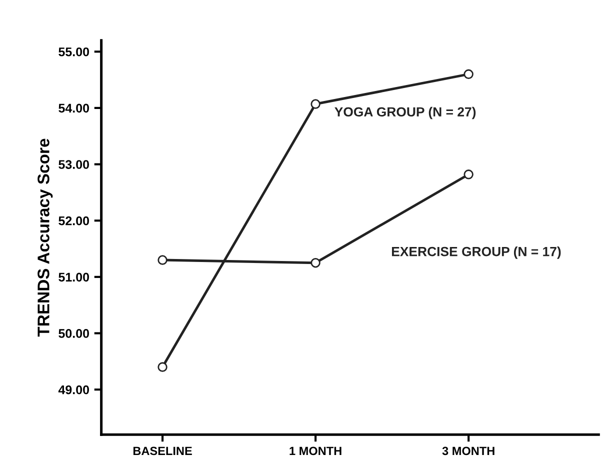 Image resolution: width=614 pixels, height=475 pixels. I want to click on y-tick-label: 54.00, so click(73, 108).